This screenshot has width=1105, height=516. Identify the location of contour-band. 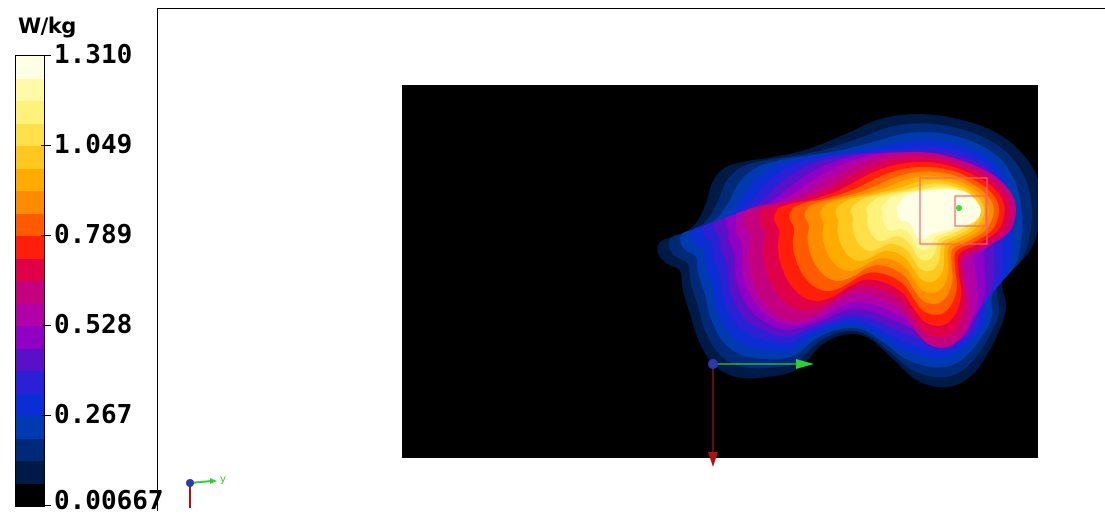
(938, 214).